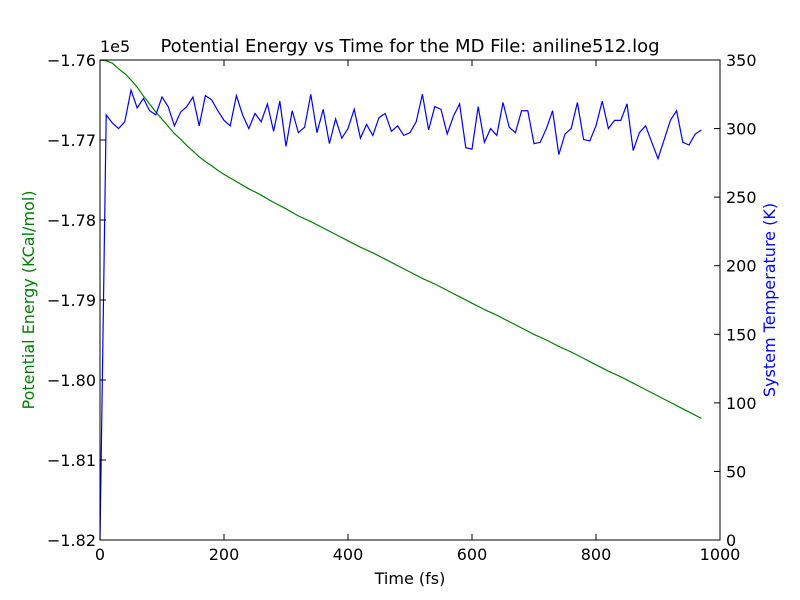 The width and height of the screenshot is (800, 600). Describe the element at coordinates (769, 300) in the screenshot. I see `right-axis-label: System Temperature (K)` at that location.